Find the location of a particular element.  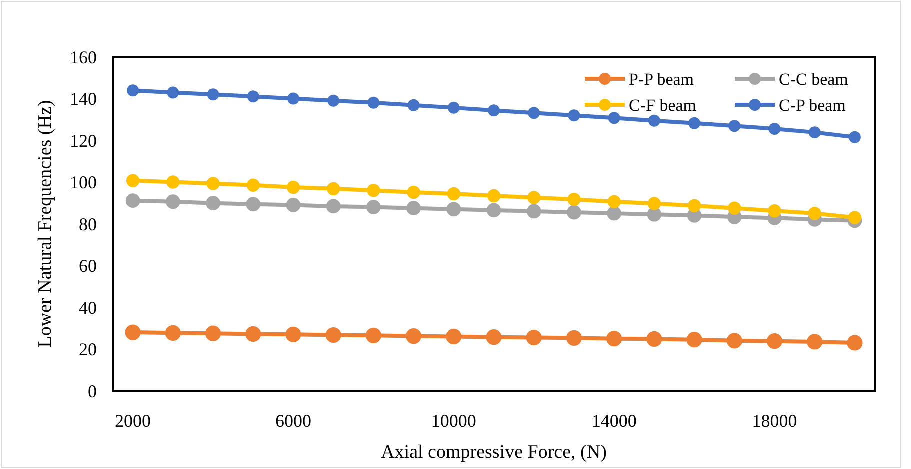

y-tick-label: 20 is located at coordinates (88, 350).